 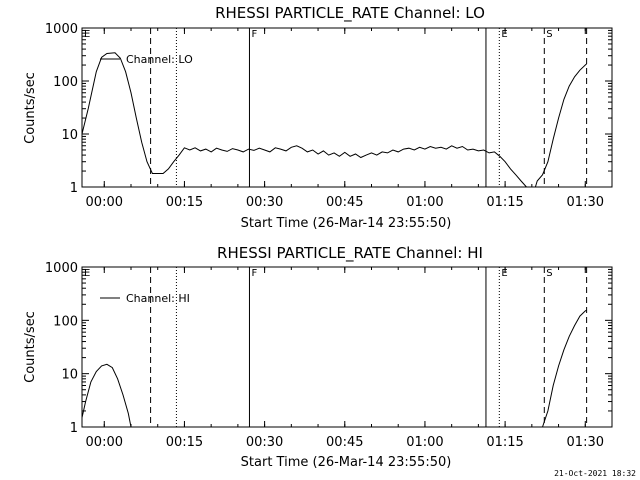 I want to click on lo-marker-label-6: S, so click(x=549, y=34).